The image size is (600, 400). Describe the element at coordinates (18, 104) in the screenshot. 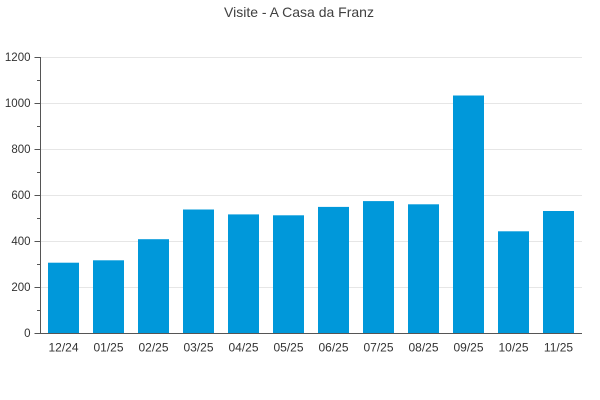

I see `svg-text: 1000` at that location.